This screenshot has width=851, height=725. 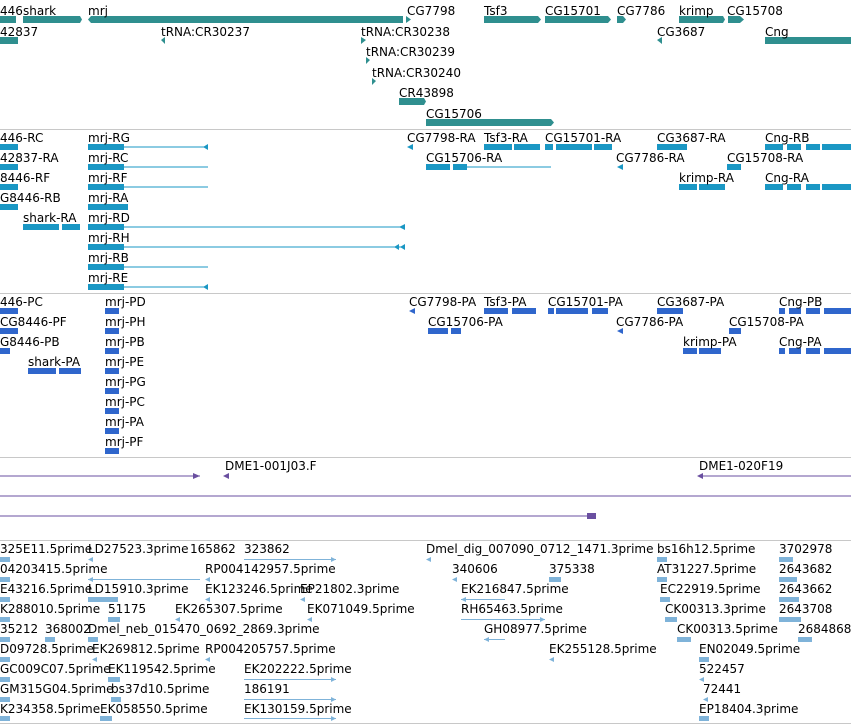 I want to click on transcript-label: 446-RC, so click(x=21, y=138).